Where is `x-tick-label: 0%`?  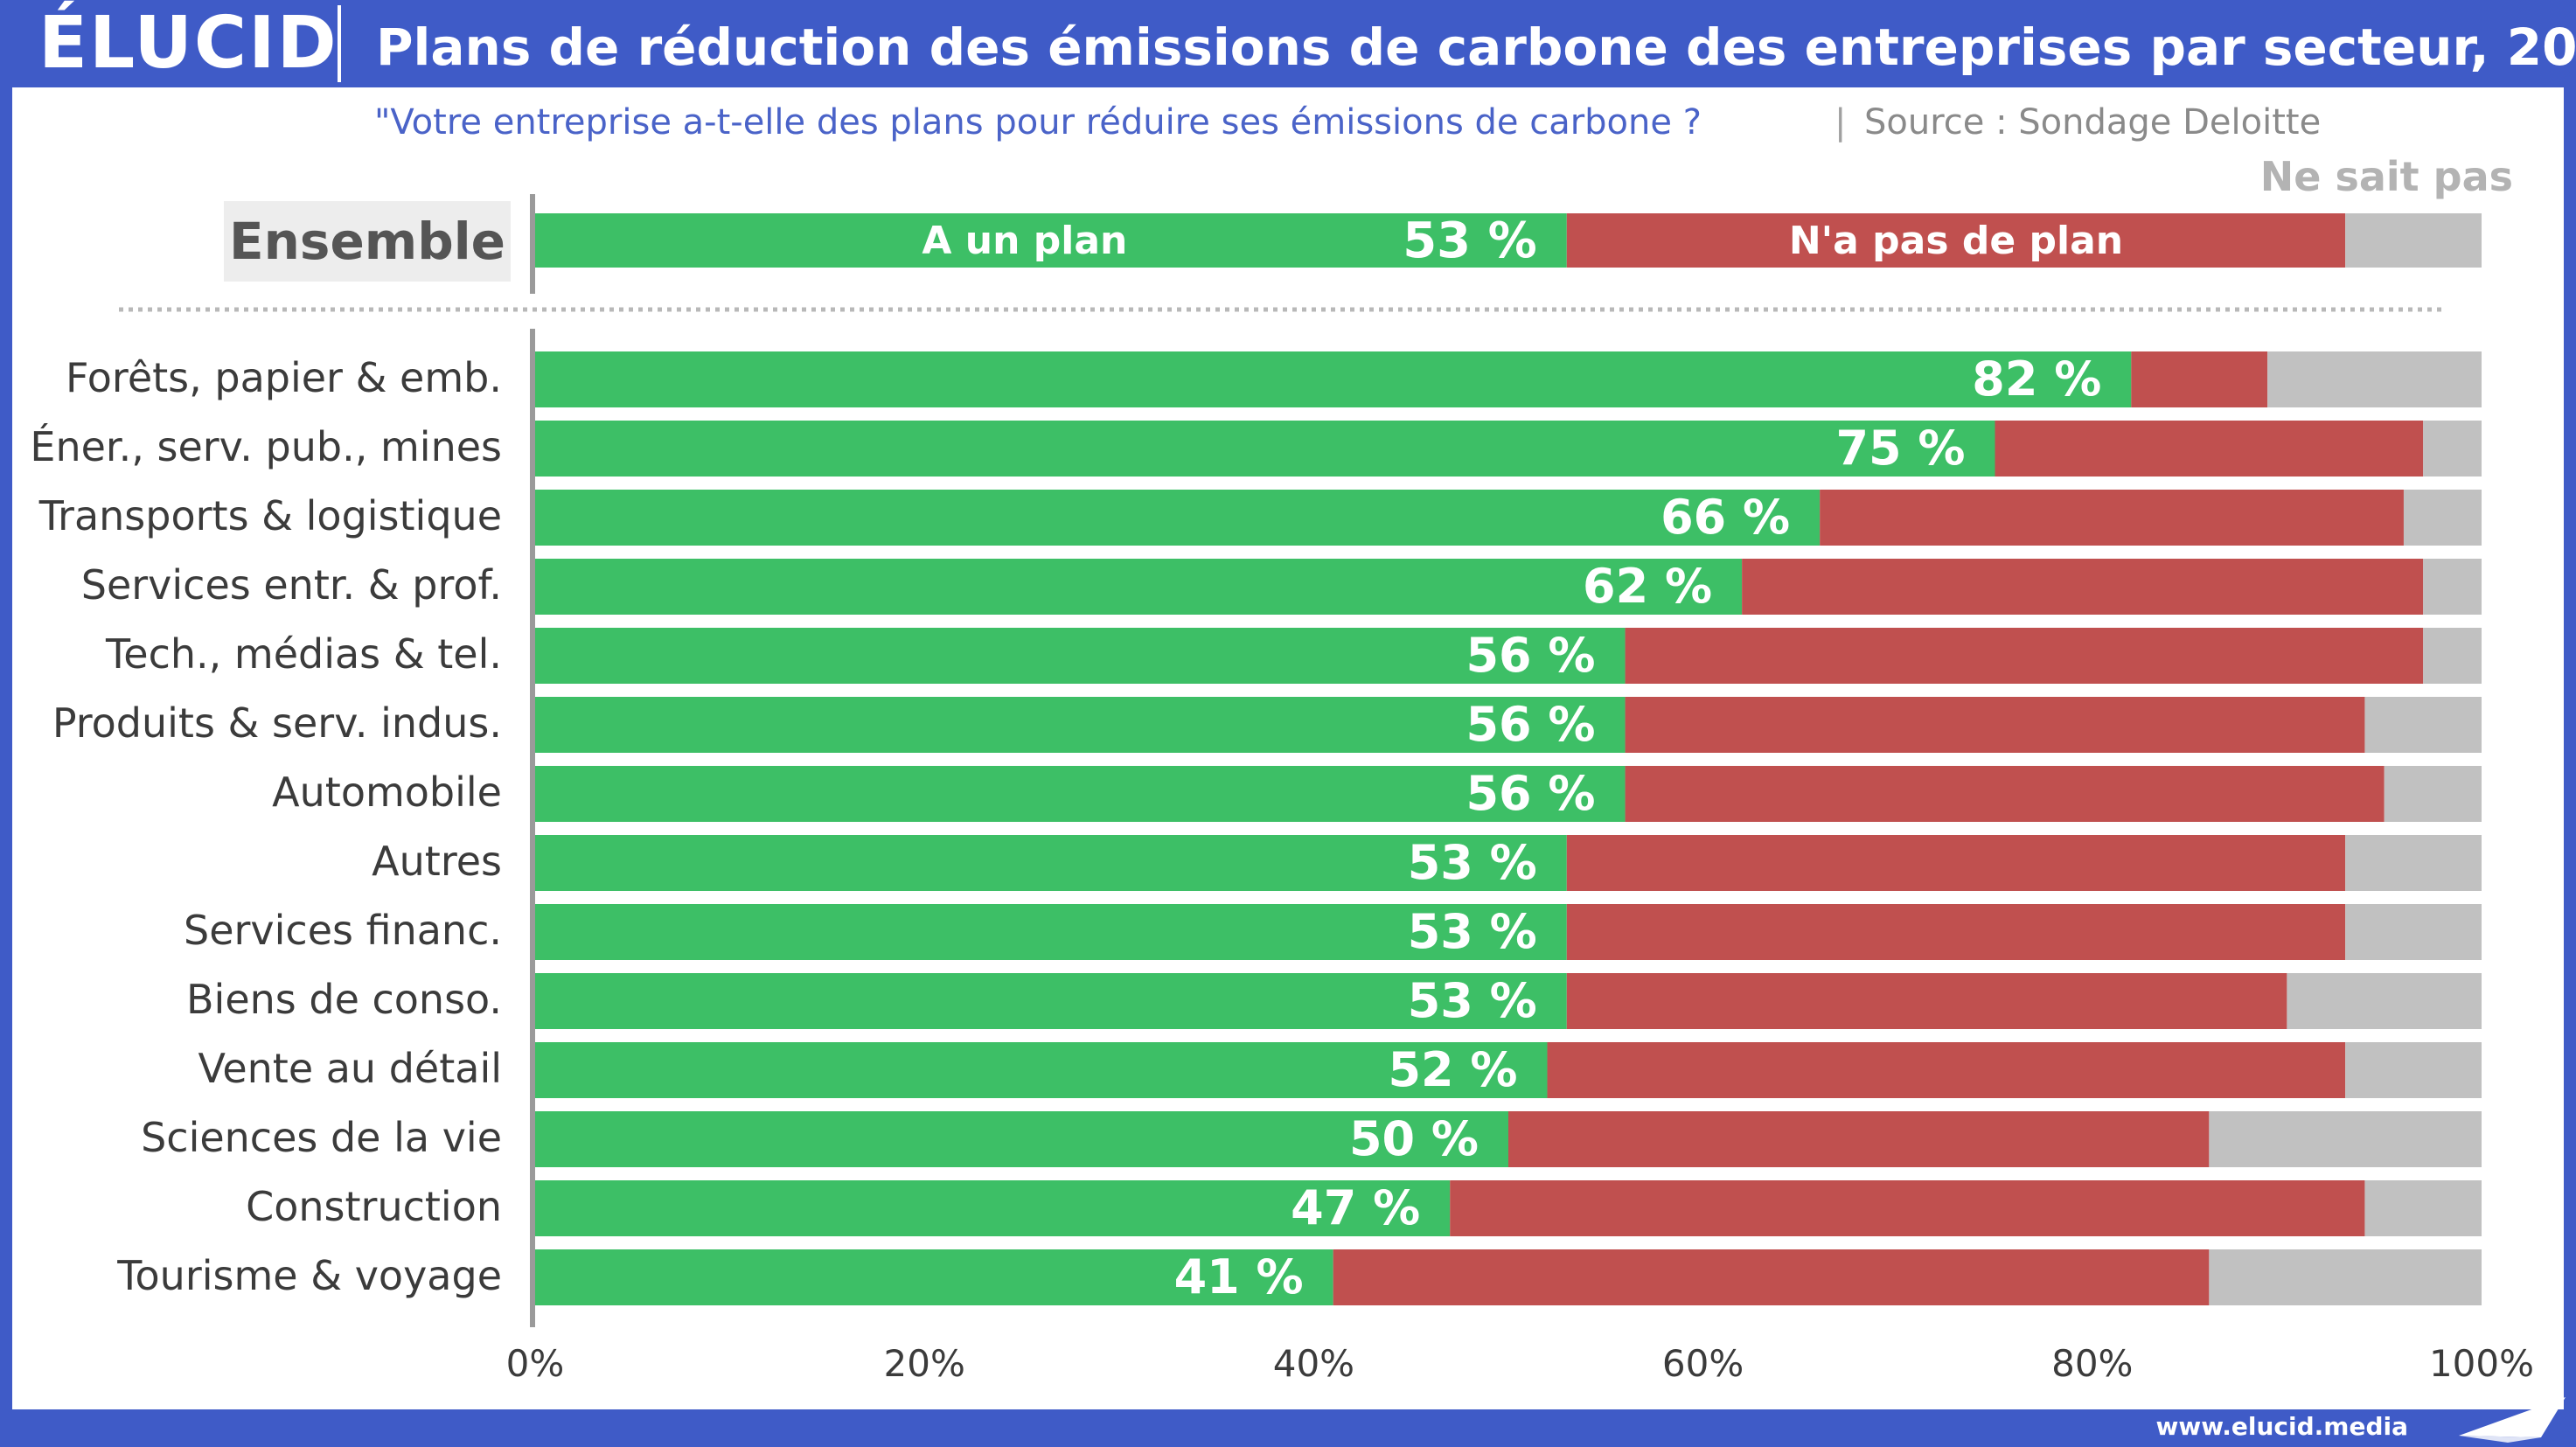
x-tick-label: 0% is located at coordinates (535, 1363).